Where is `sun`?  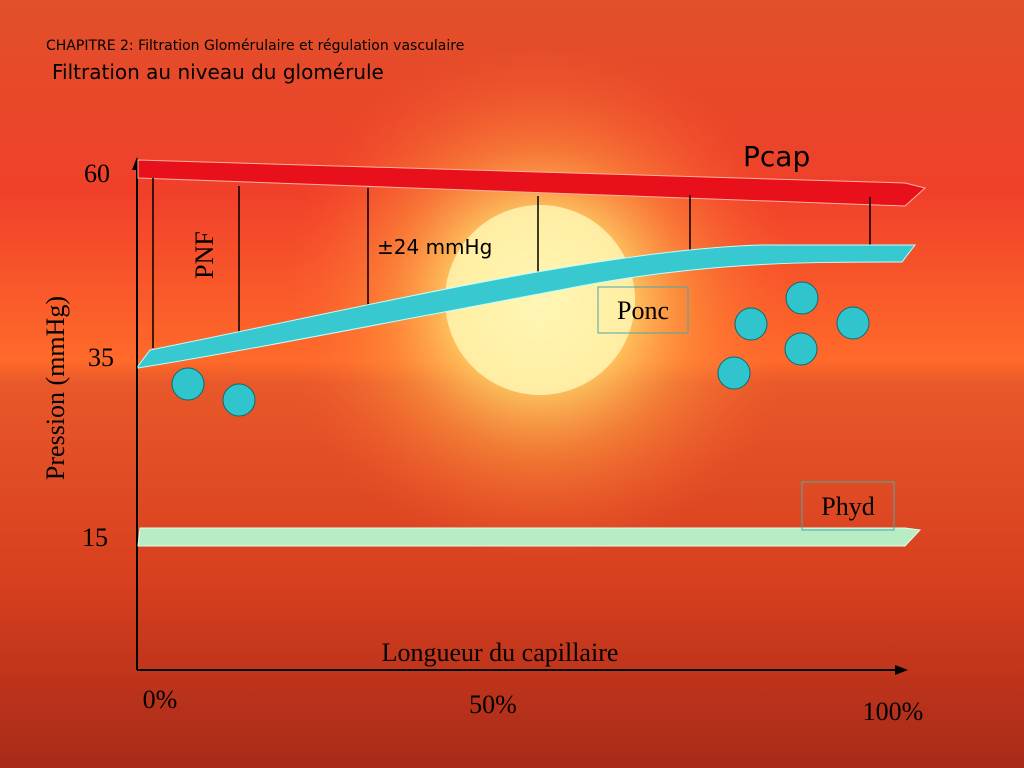
sun is located at coordinates (540, 300).